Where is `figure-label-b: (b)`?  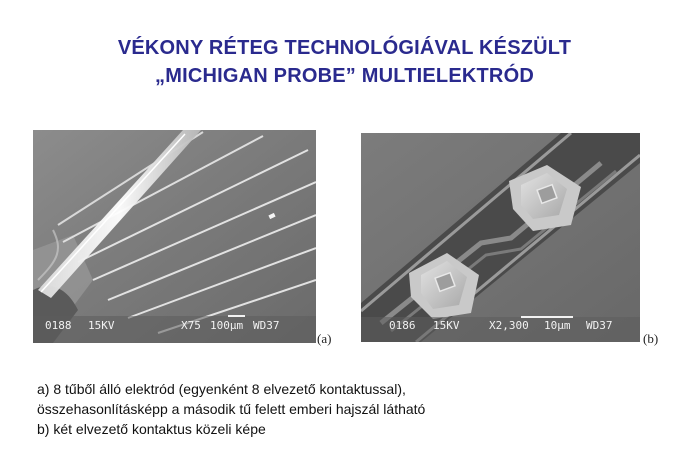
figure-label-b: (b) is located at coordinates (651, 338).